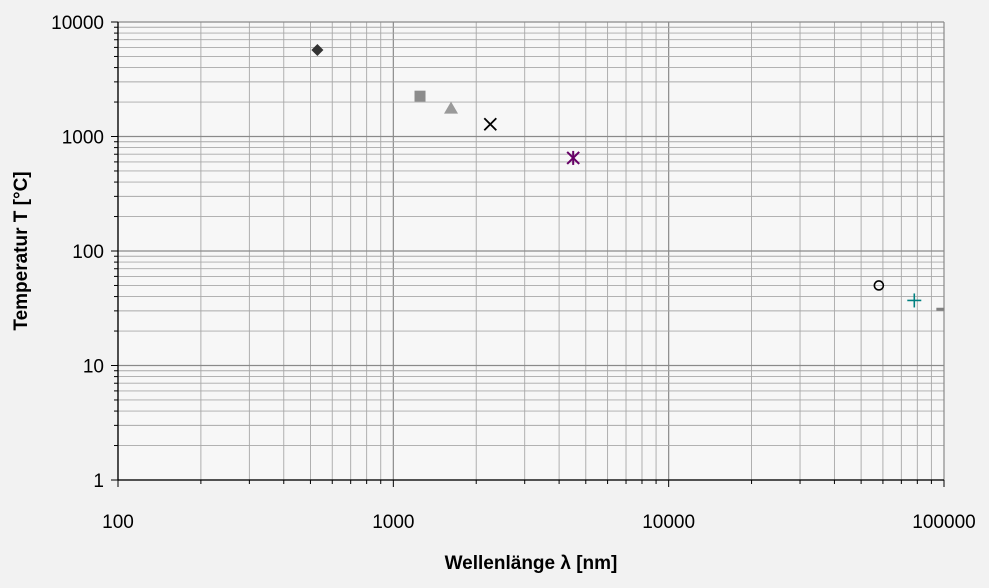 The width and height of the screenshot is (989, 588). Describe the element at coordinates (420, 96) in the screenshot. I see `data-point-square` at that location.